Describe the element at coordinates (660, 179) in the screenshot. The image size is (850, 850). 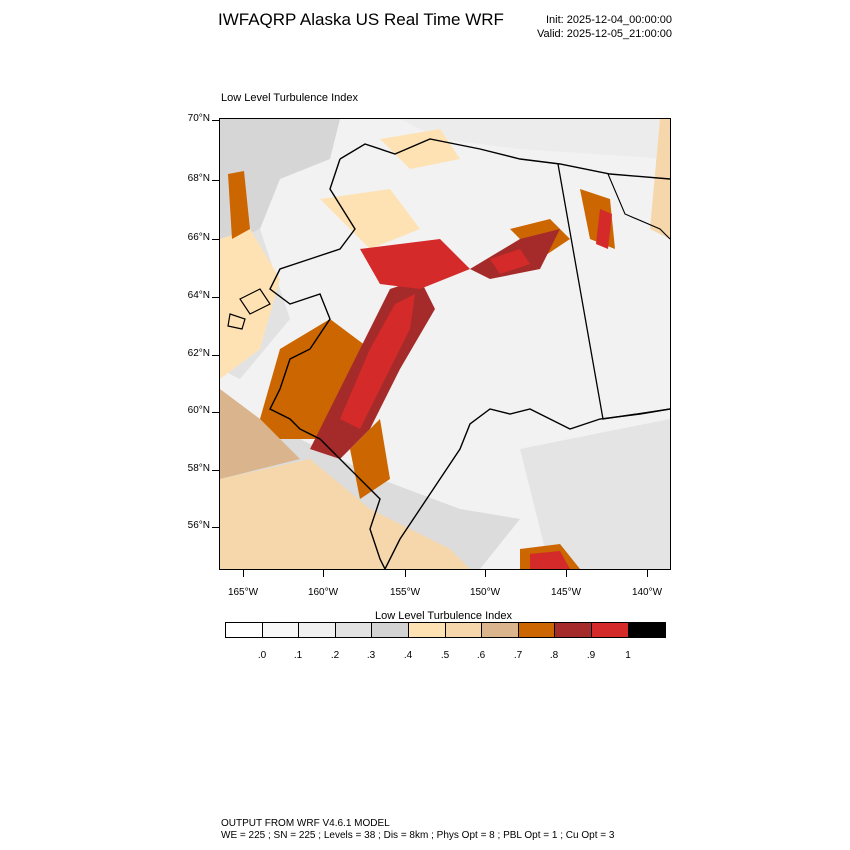
I see `peach-zone-ne` at that location.